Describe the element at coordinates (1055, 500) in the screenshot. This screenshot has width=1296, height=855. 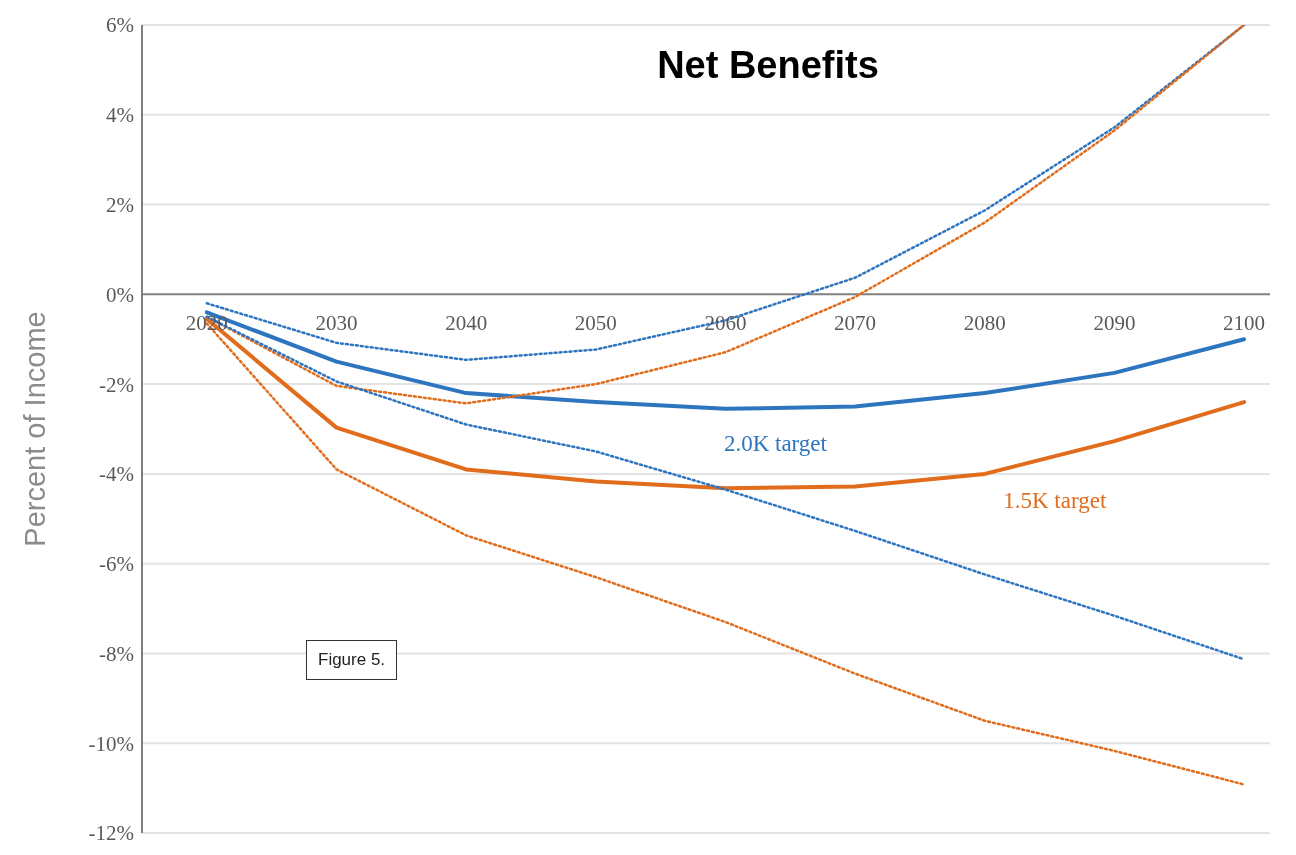
I see `series-label: 1.5K target` at that location.